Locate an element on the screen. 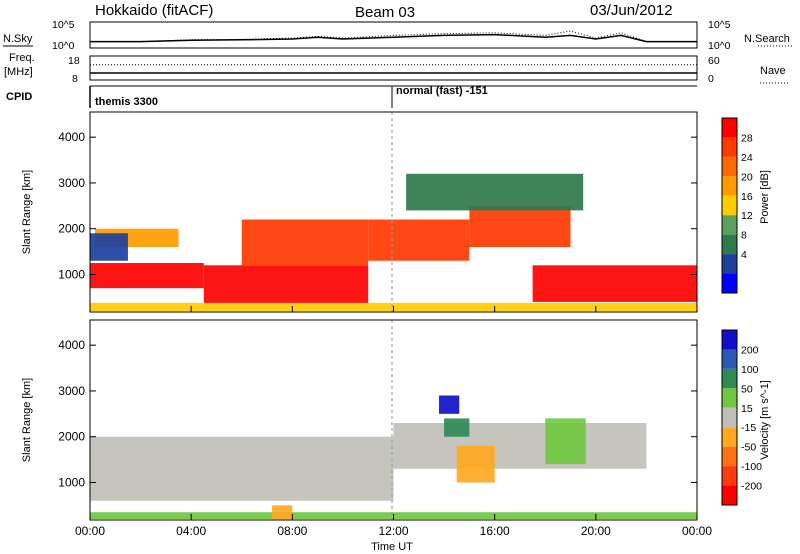 Image resolution: width=800 pixels, height=554 pixels. freq-tick-top: 18 is located at coordinates (74, 61).